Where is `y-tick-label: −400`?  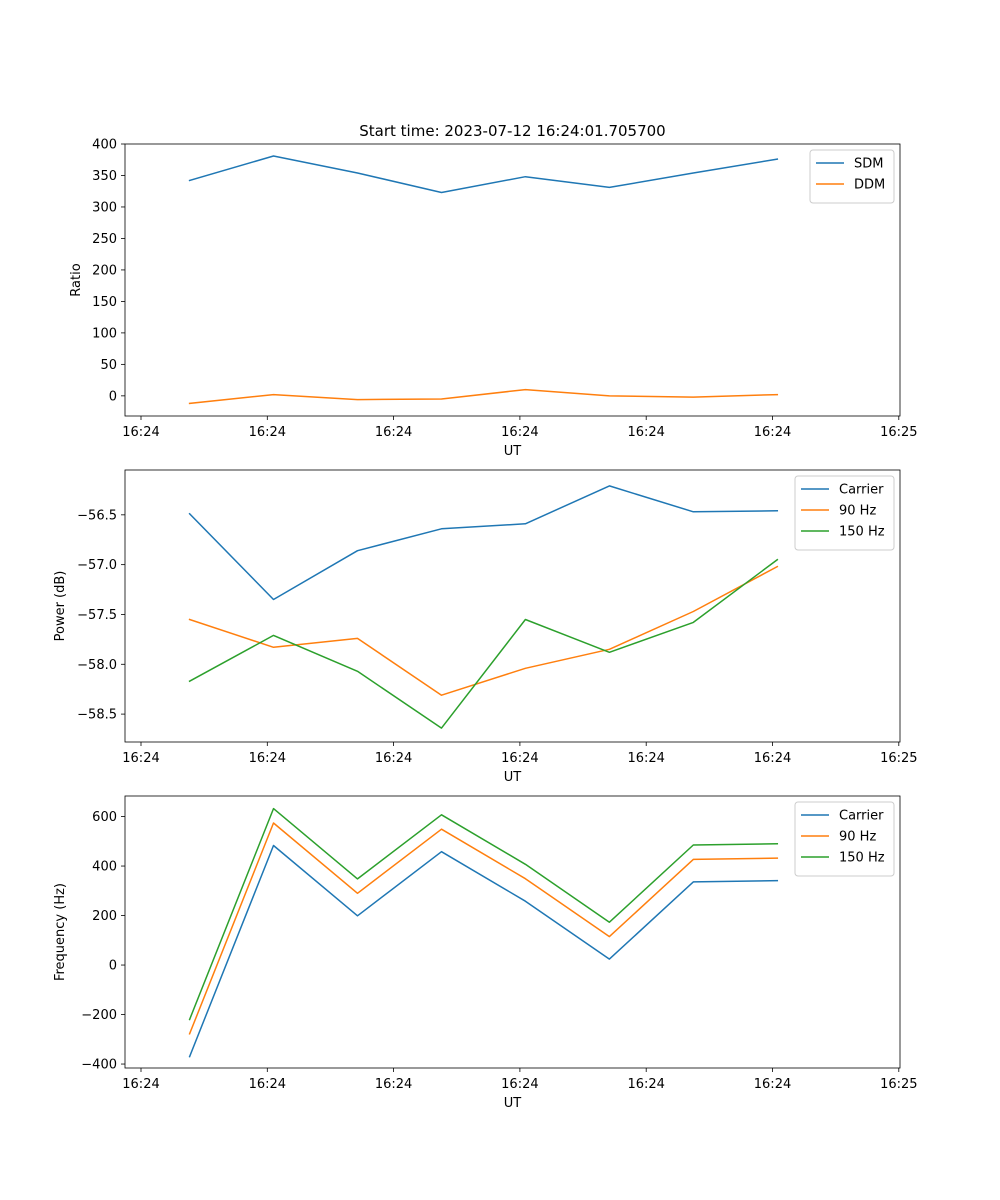 y-tick-label: −400 is located at coordinates (99, 1065).